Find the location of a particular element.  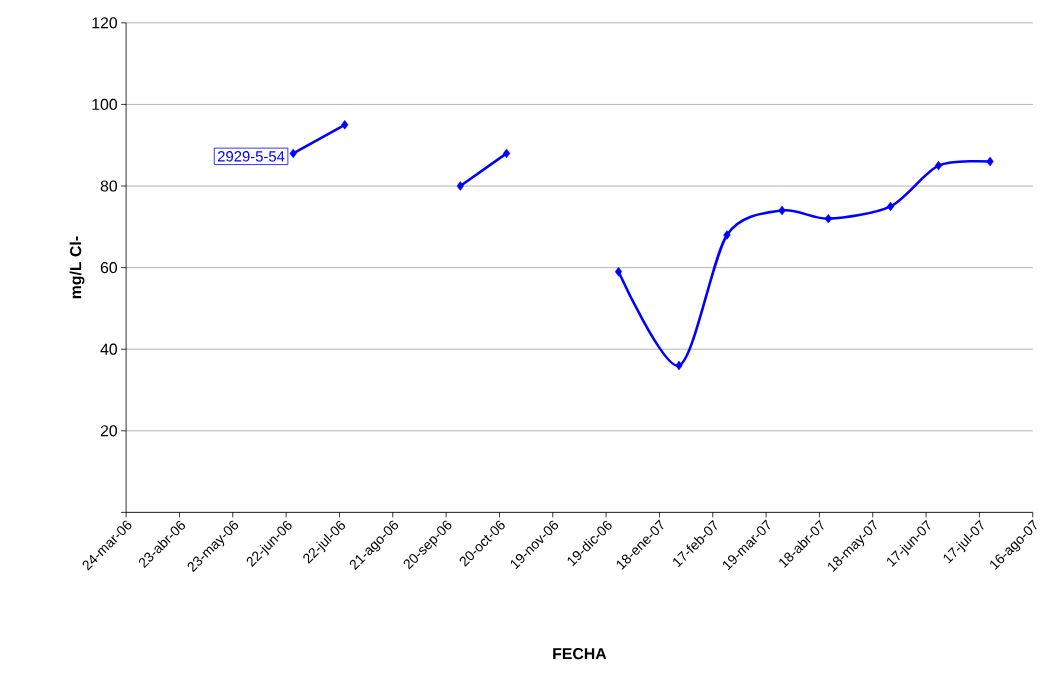

x-axis-title: FECHA is located at coordinates (580, 653).